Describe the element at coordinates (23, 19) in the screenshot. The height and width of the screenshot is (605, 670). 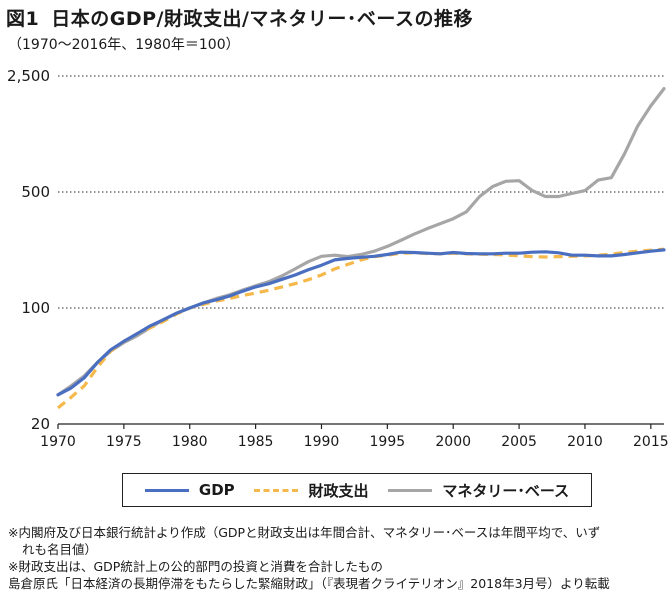
I see `figure-label: 図1` at that location.